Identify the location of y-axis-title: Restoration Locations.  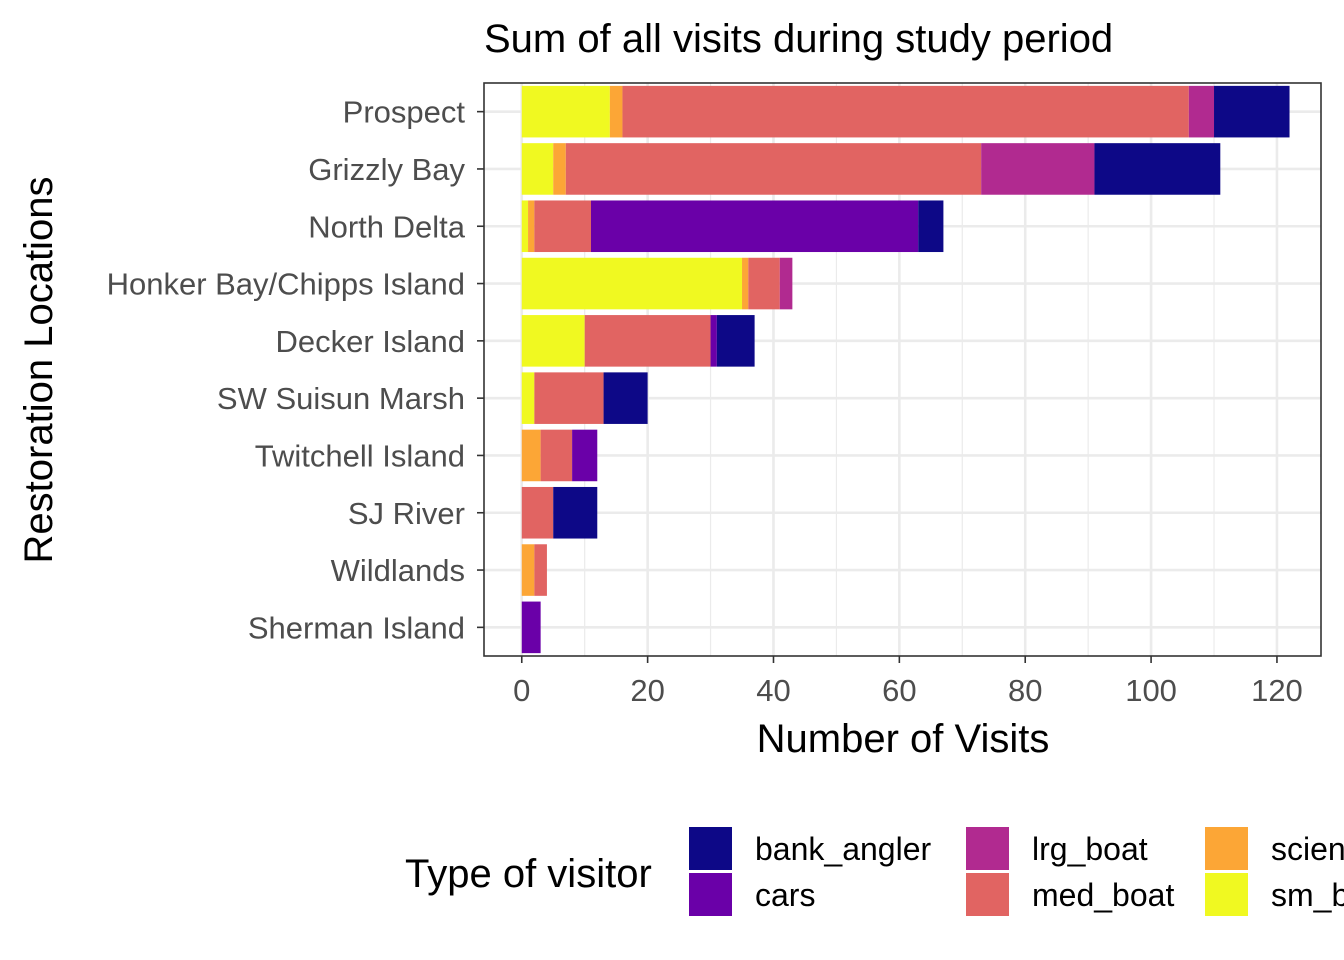
(39, 370).